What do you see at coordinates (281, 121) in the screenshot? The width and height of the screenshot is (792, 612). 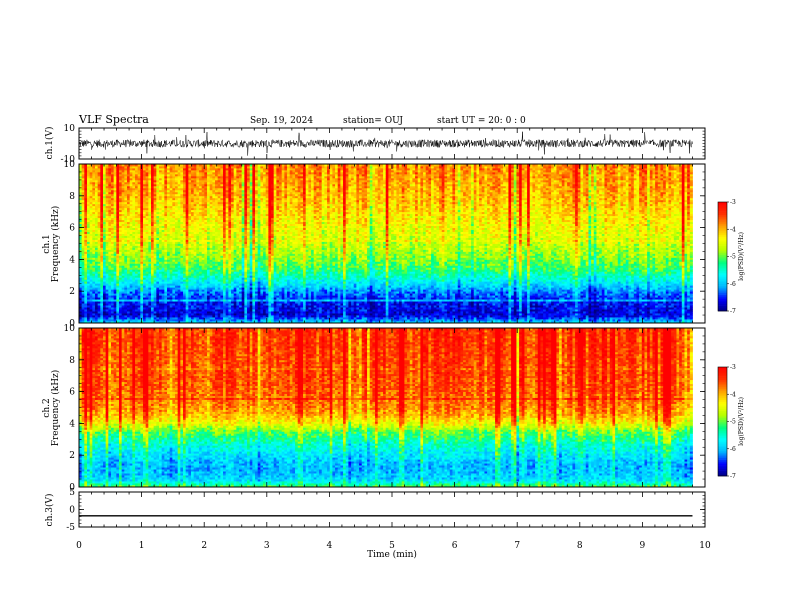 I see `date-label: Sep. 19, 2024` at bounding box center [281, 121].